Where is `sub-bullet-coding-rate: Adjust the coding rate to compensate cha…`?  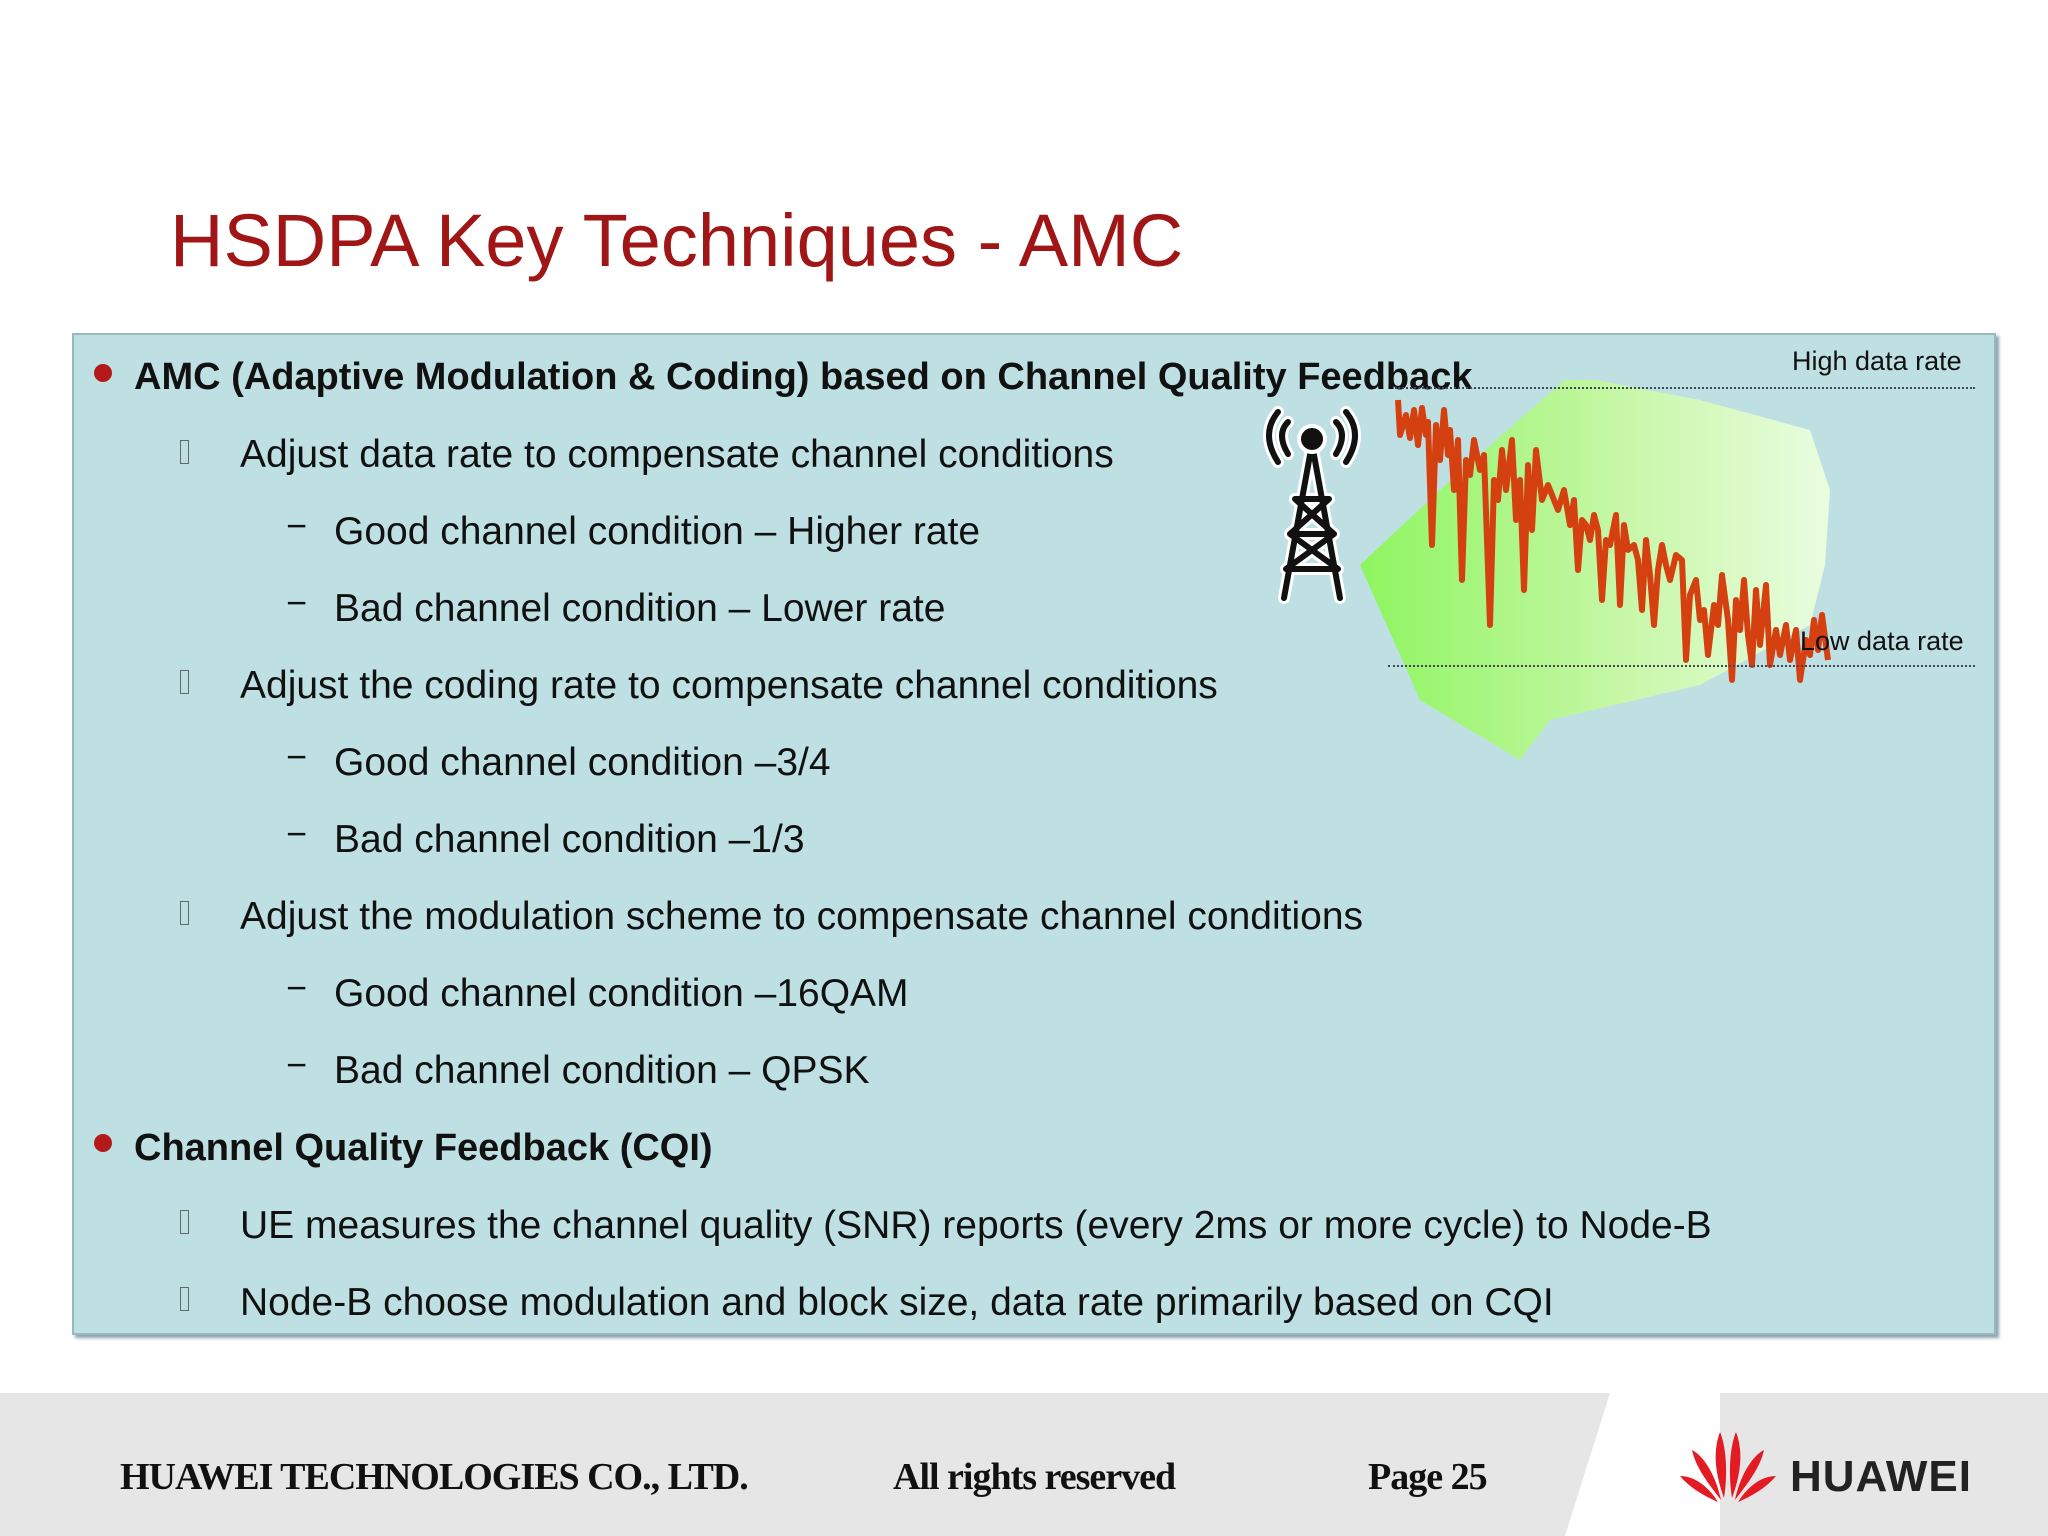 sub-bullet-coding-rate: Adjust the coding rate to compensate cha… is located at coordinates (729, 685).